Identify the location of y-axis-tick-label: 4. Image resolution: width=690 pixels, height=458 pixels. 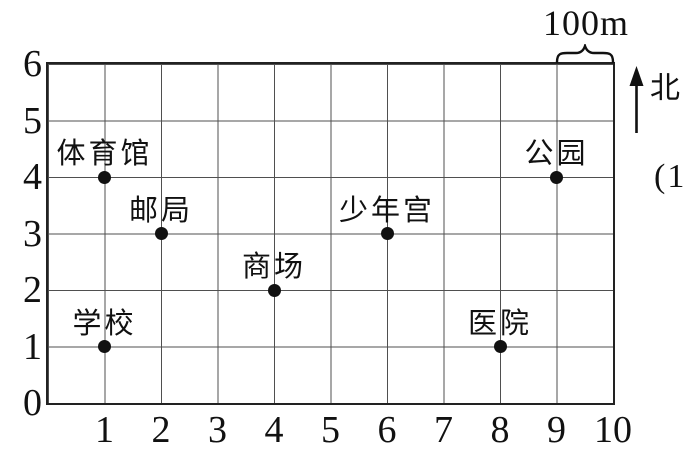
(32, 177).